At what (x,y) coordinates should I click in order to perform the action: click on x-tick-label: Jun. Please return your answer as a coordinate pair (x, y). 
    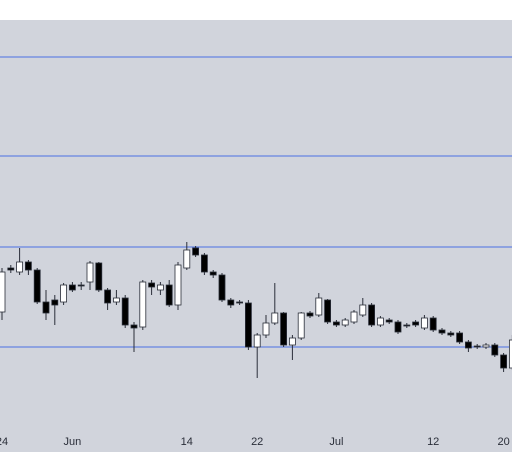
    Looking at the image, I should click on (73, 442).